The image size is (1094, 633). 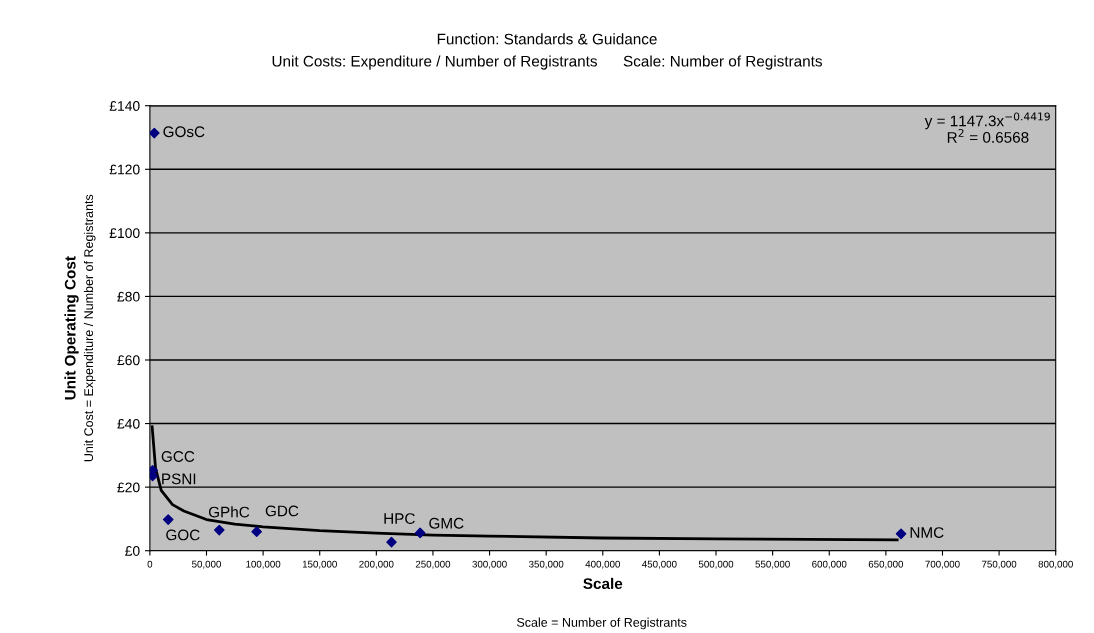 What do you see at coordinates (178, 456) in the screenshot?
I see `annotation: GCC` at bounding box center [178, 456].